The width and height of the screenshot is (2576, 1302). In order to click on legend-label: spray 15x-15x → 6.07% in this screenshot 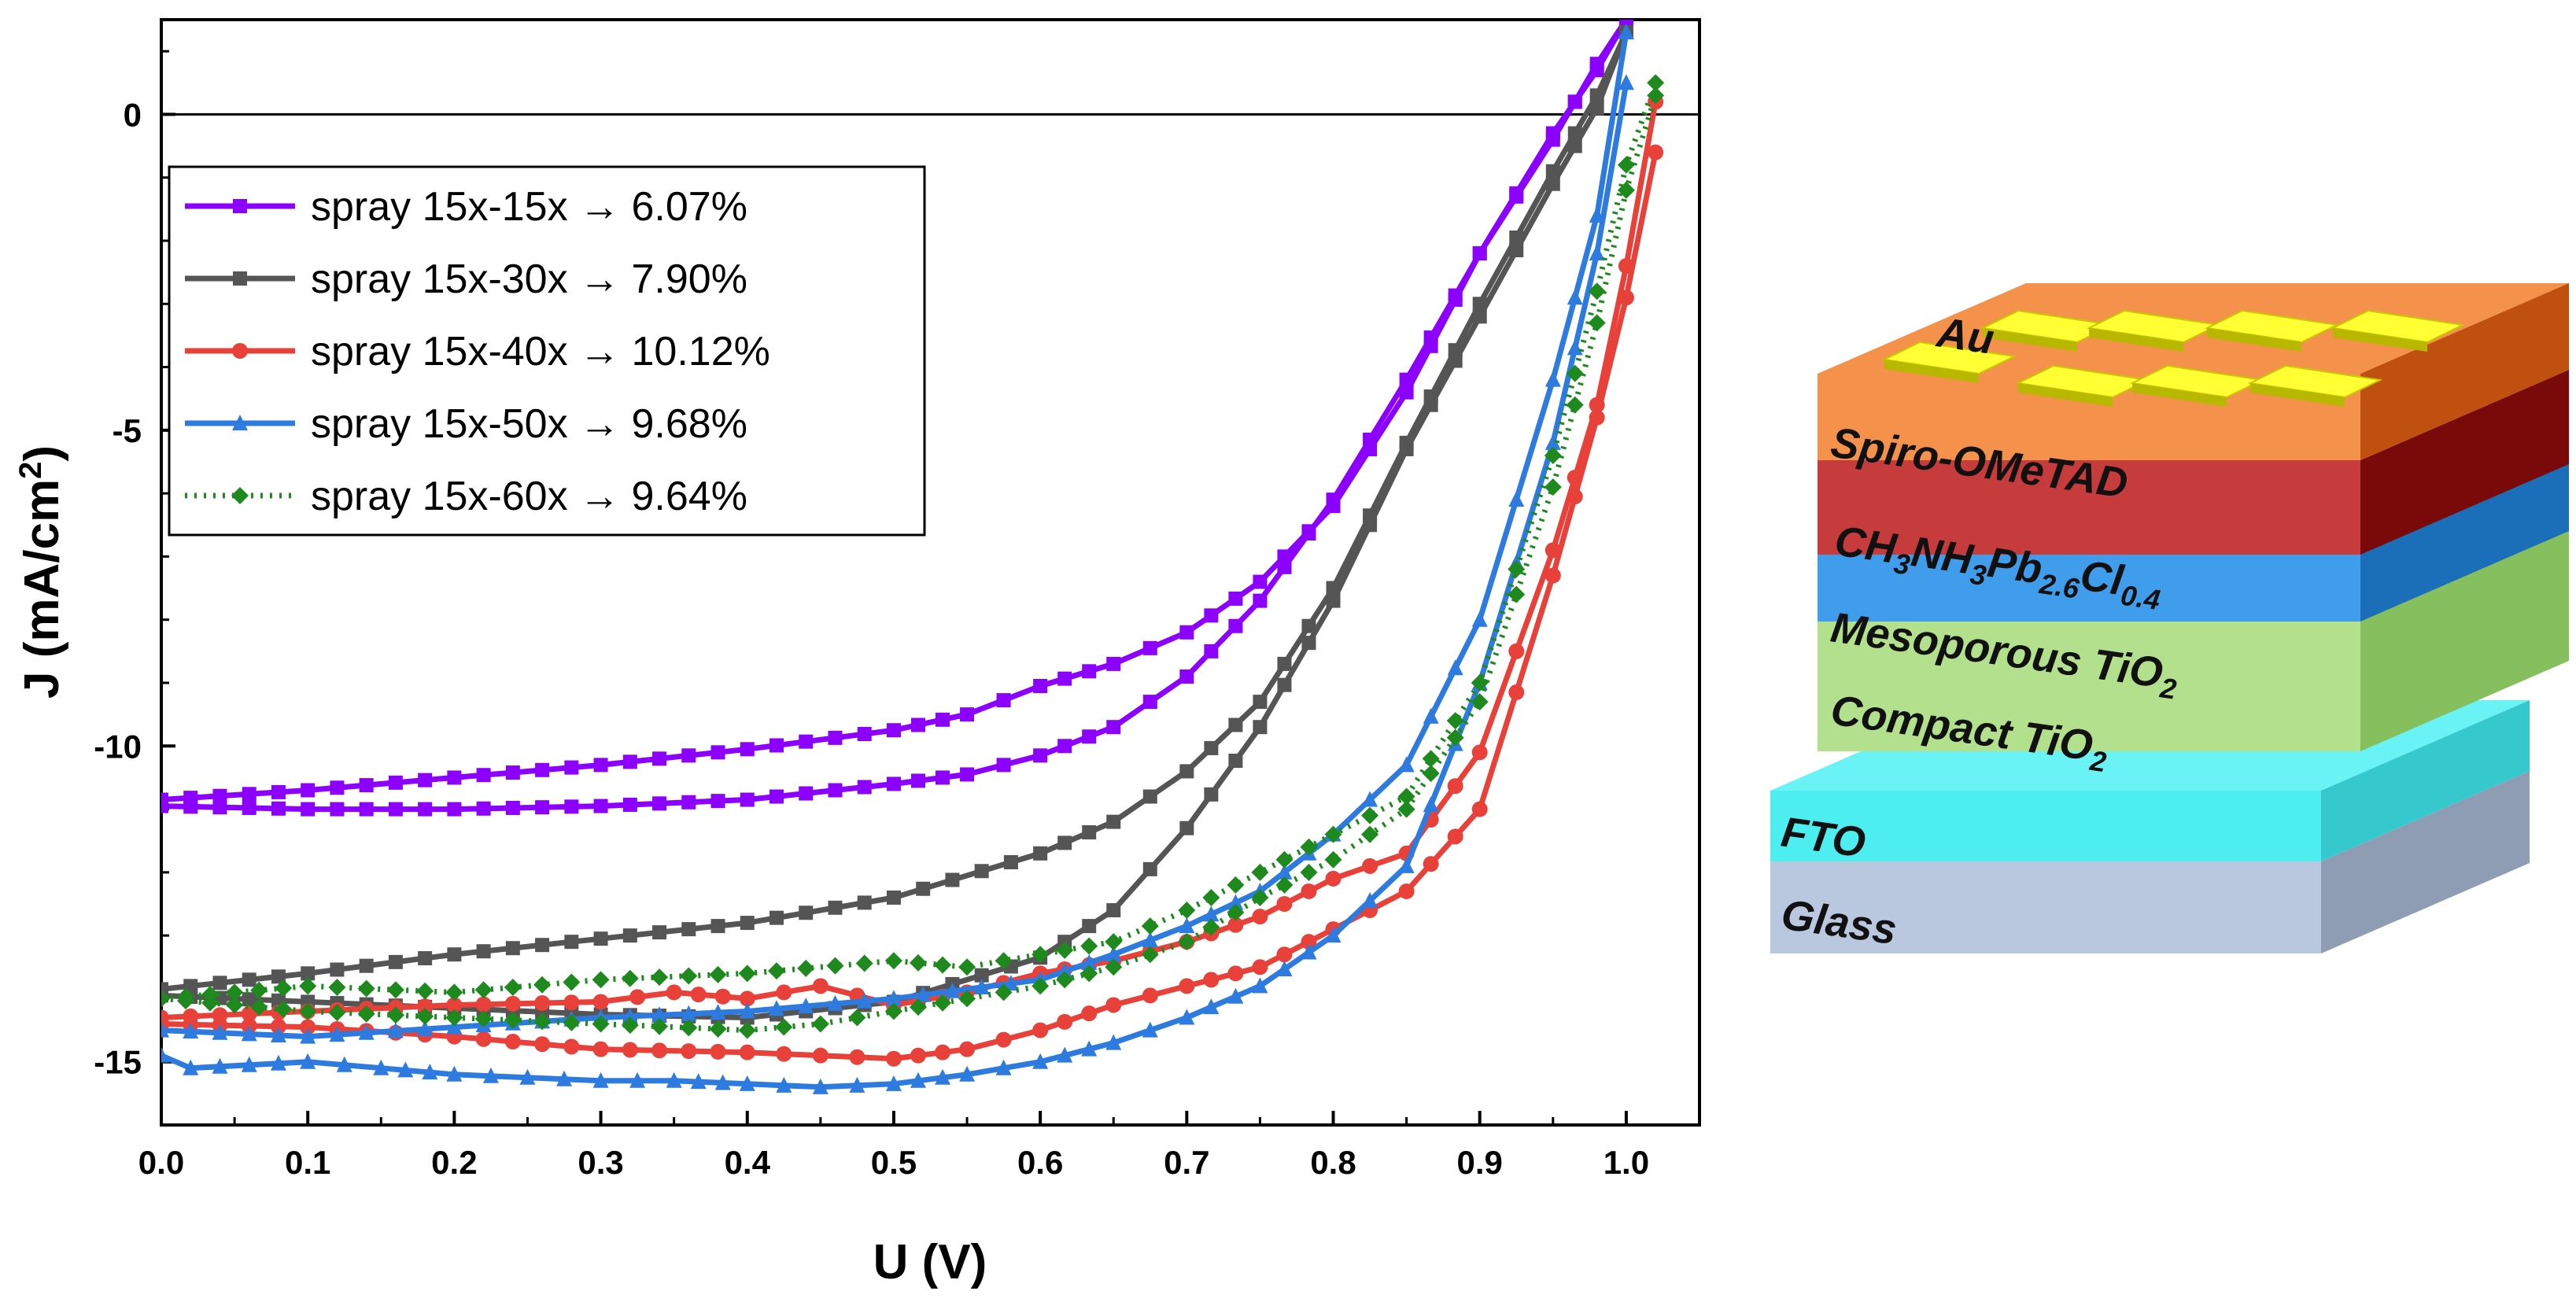, I will do `click(529, 207)`.